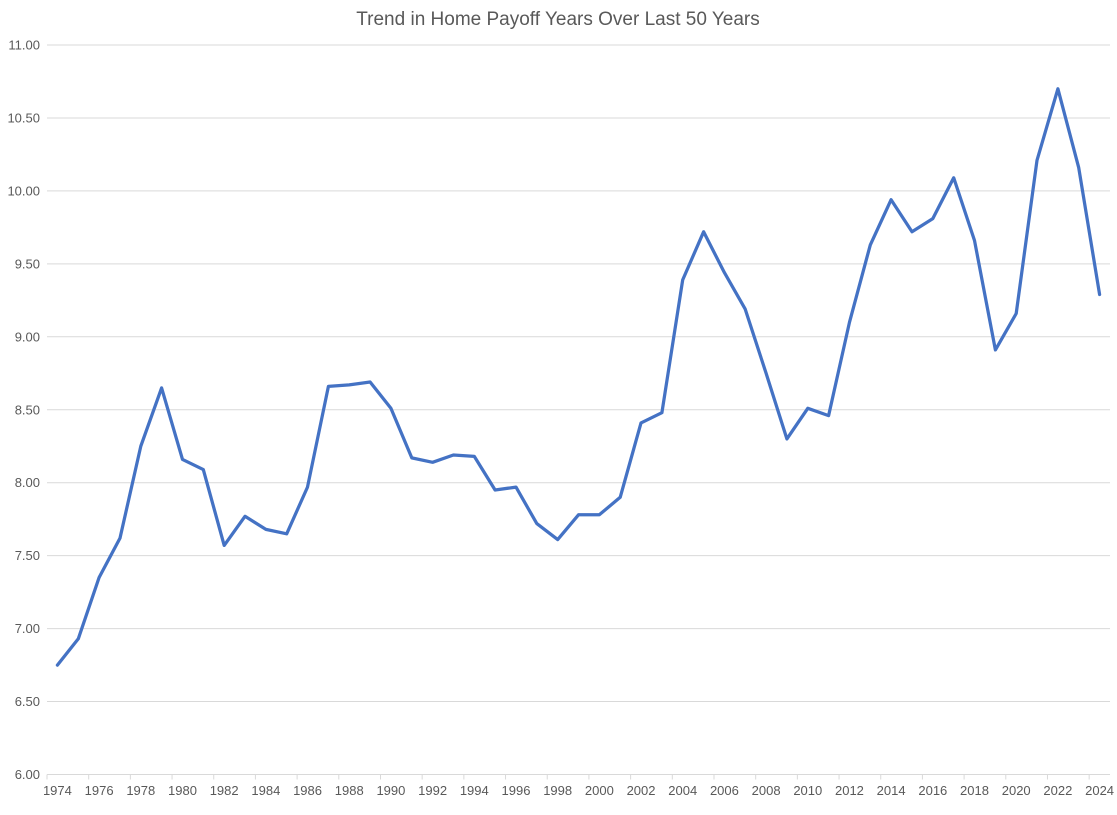 This screenshot has height=815, width=1117. I want to click on x-axis-tick-label: 2018, so click(974, 790).